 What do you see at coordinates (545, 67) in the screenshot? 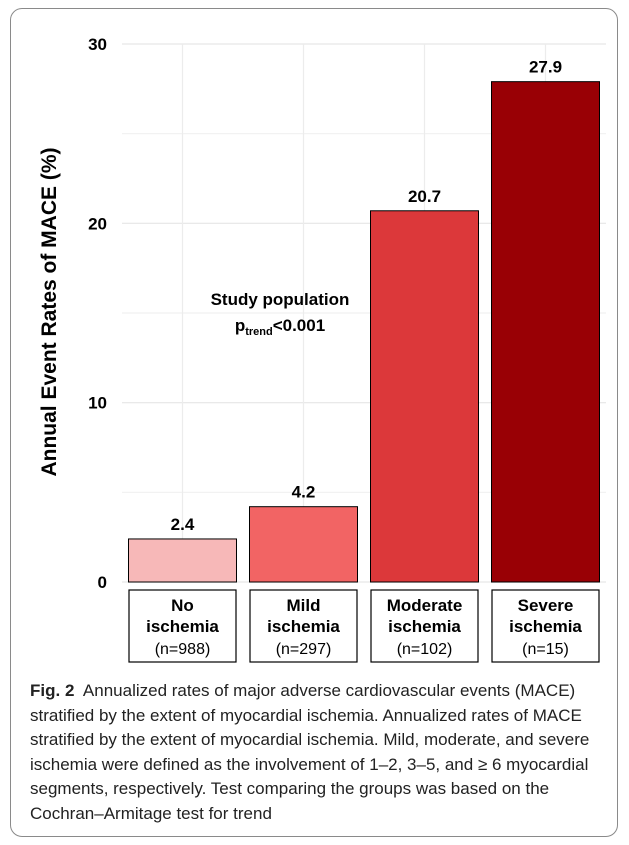
I see `bar-value-label: 27.9` at bounding box center [545, 67].